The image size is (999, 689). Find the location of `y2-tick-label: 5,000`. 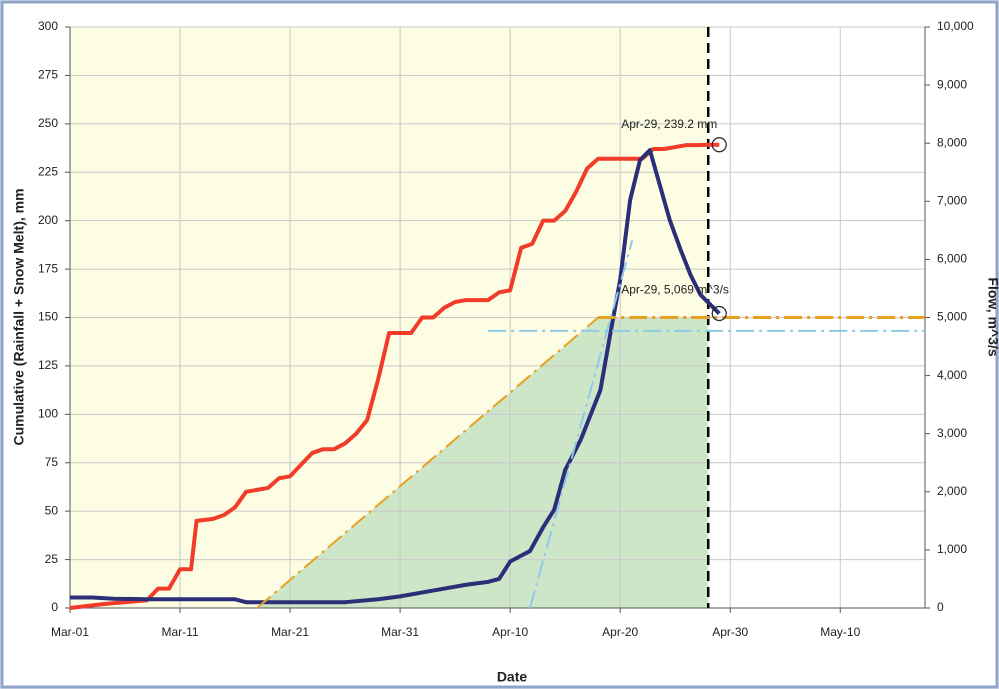

y2-tick-label: 5,000 is located at coordinates (952, 317).